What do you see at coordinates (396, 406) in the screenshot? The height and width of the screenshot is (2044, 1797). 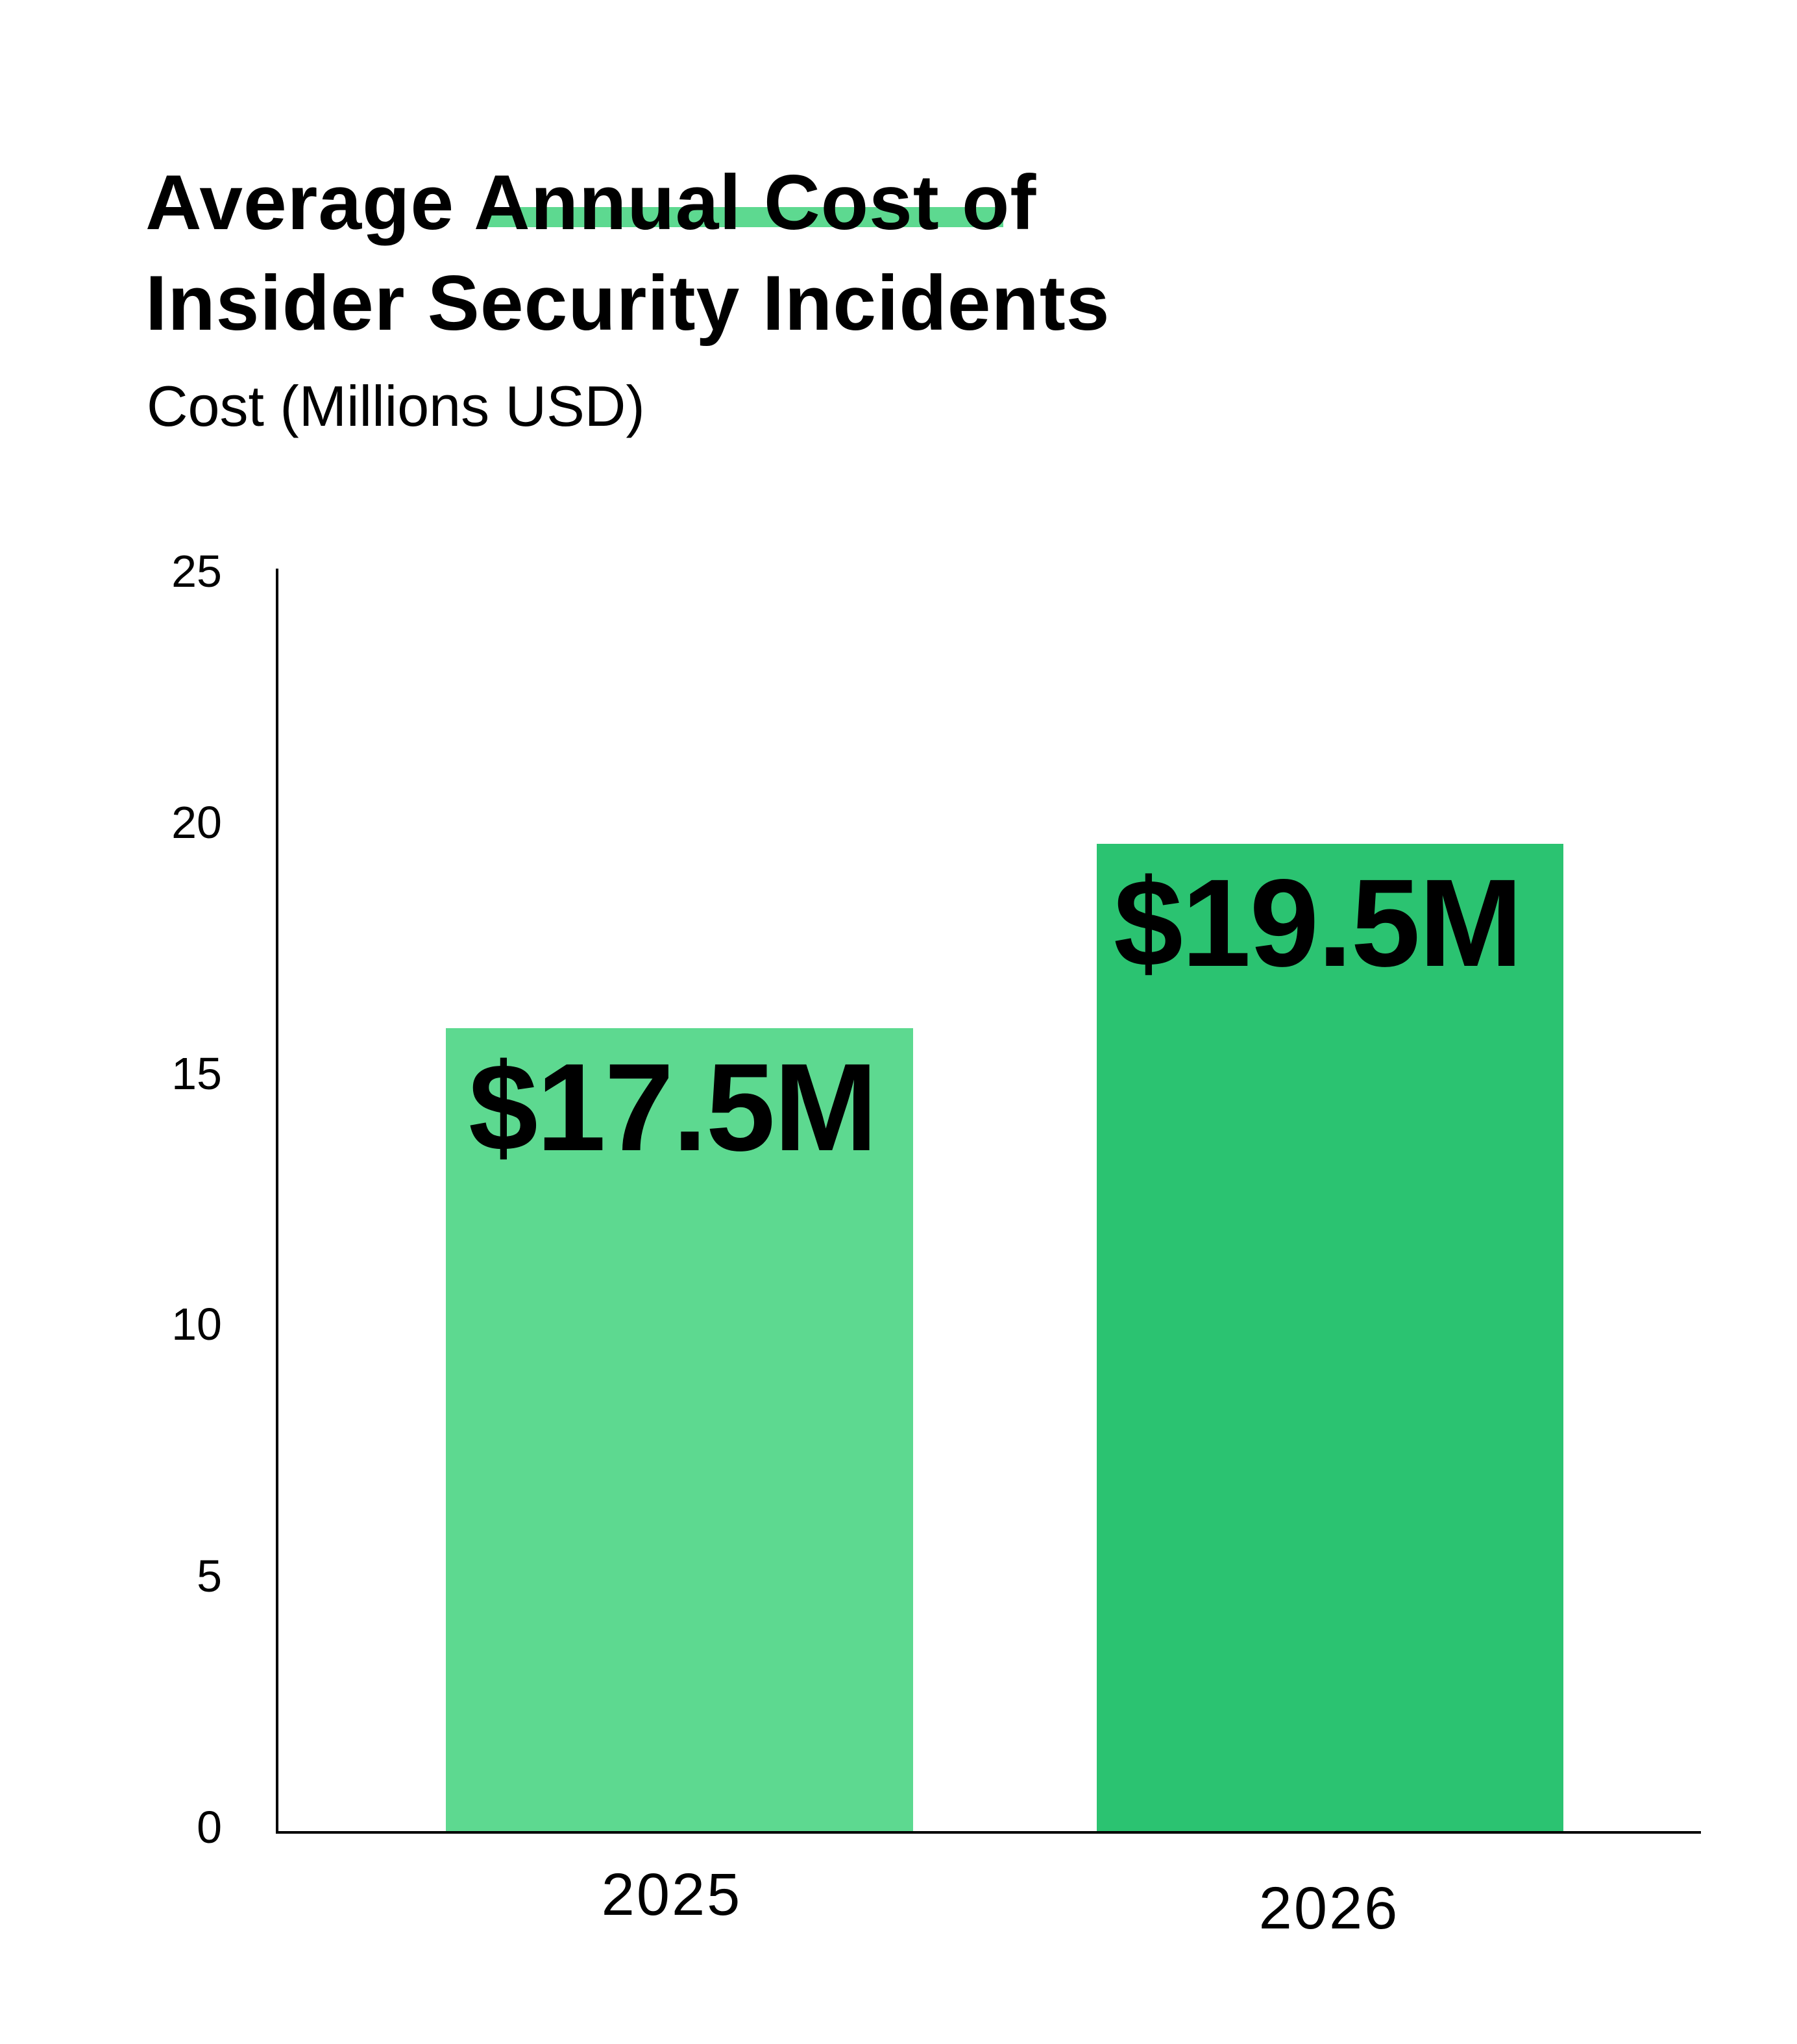 I see `chart-subtitle: Cost (Millions USD)` at bounding box center [396, 406].